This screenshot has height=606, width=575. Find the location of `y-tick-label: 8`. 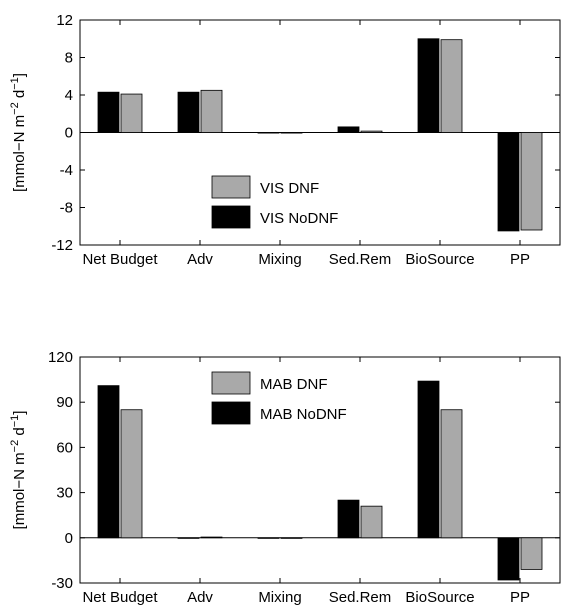

y-tick-label: 8 is located at coordinates (69, 58).